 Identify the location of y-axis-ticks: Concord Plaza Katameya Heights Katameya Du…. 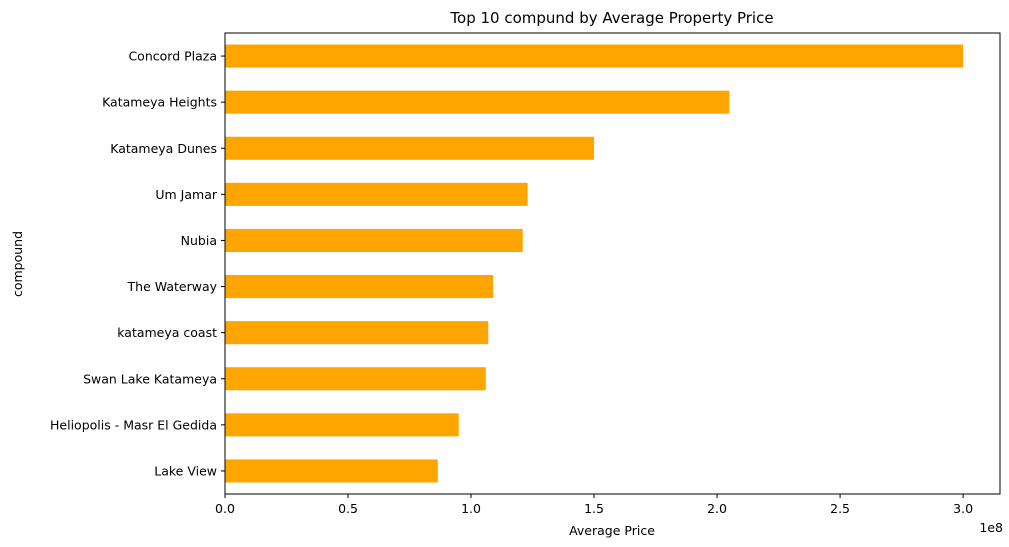
(137, 263).